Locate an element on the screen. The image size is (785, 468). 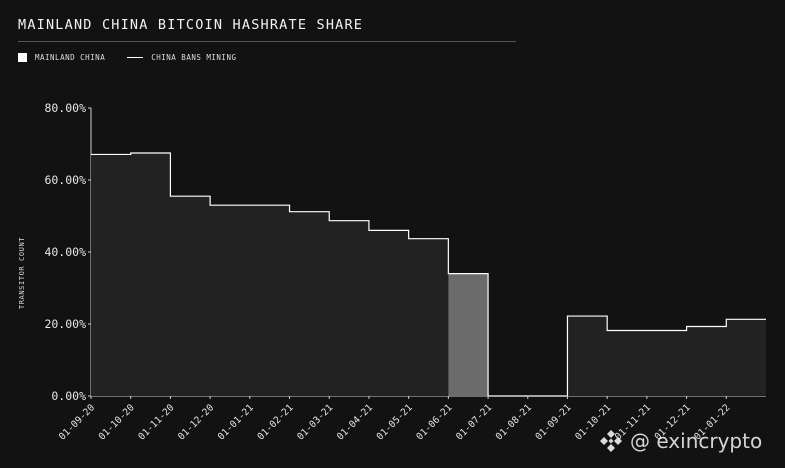
y-tick-label: 60.00% is located at coordinates (65, 180).